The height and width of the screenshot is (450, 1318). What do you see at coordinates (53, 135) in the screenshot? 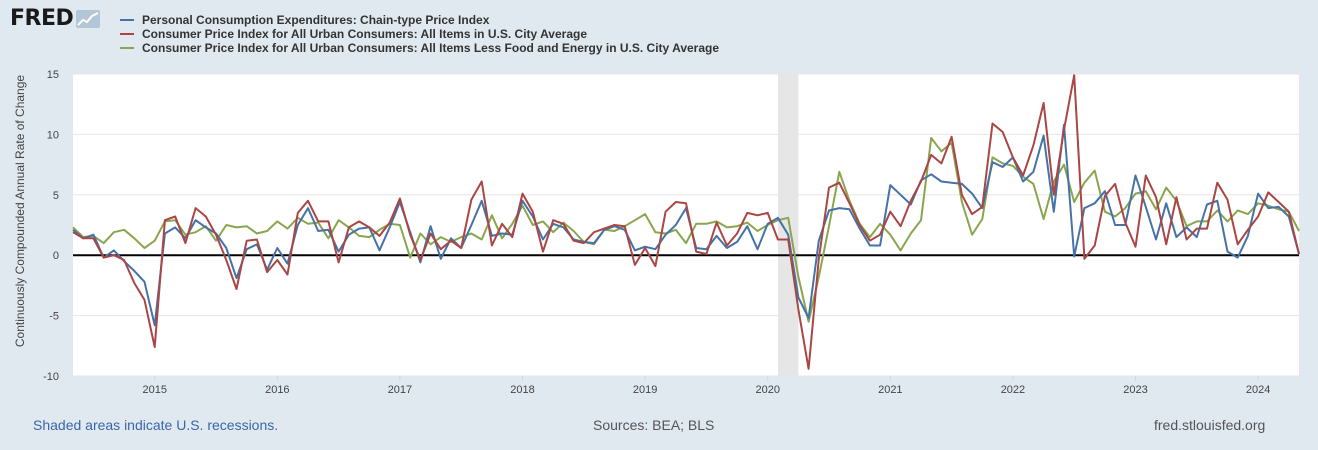
I see `y-tick-label: 10` at bounding box center [53, 135].